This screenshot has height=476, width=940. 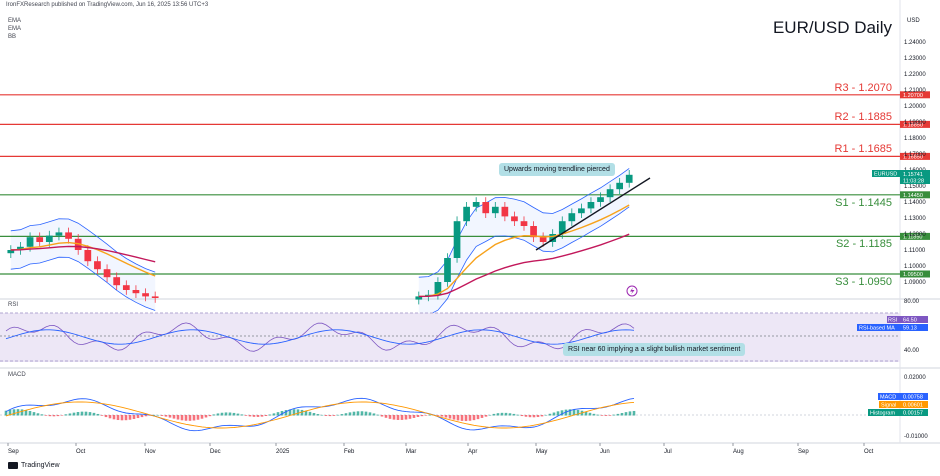 What do you see at coordinates (593, 214) in the screenshot?
I see `trendline` at bounding box center [593, 214].